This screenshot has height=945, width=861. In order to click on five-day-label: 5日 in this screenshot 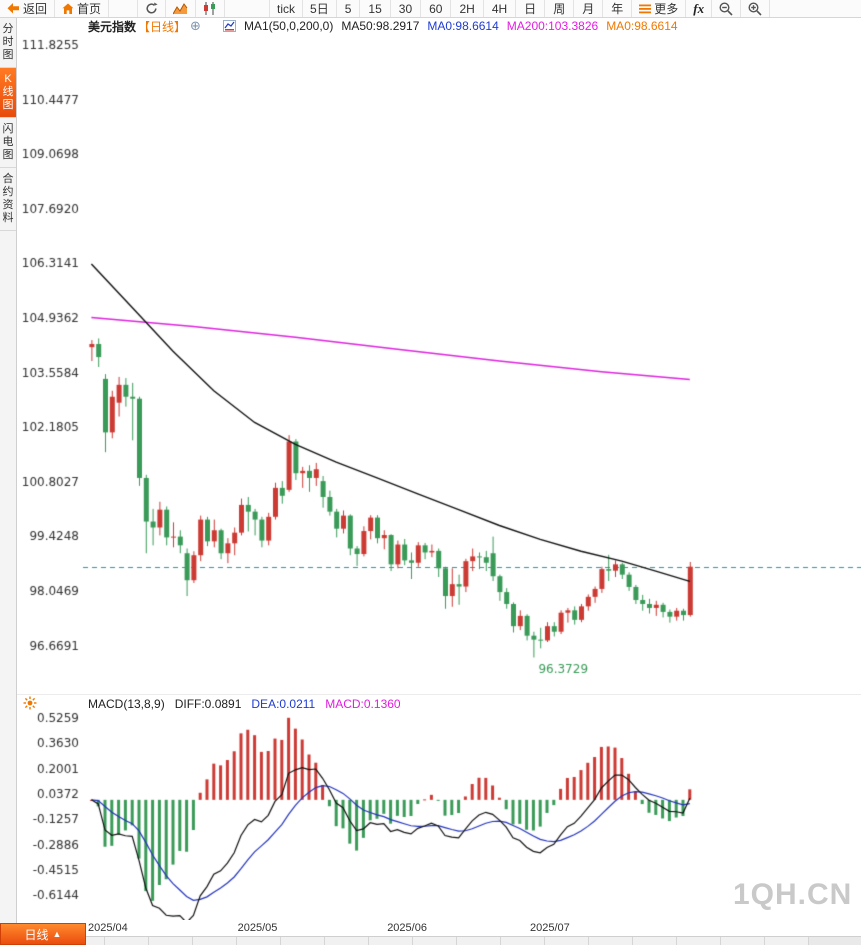, I will do `click(319, 9)`.